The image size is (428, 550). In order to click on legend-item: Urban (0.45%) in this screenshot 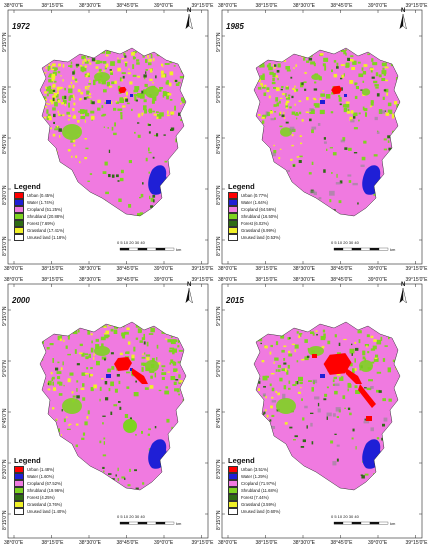, I will do `click(53, 195)`.